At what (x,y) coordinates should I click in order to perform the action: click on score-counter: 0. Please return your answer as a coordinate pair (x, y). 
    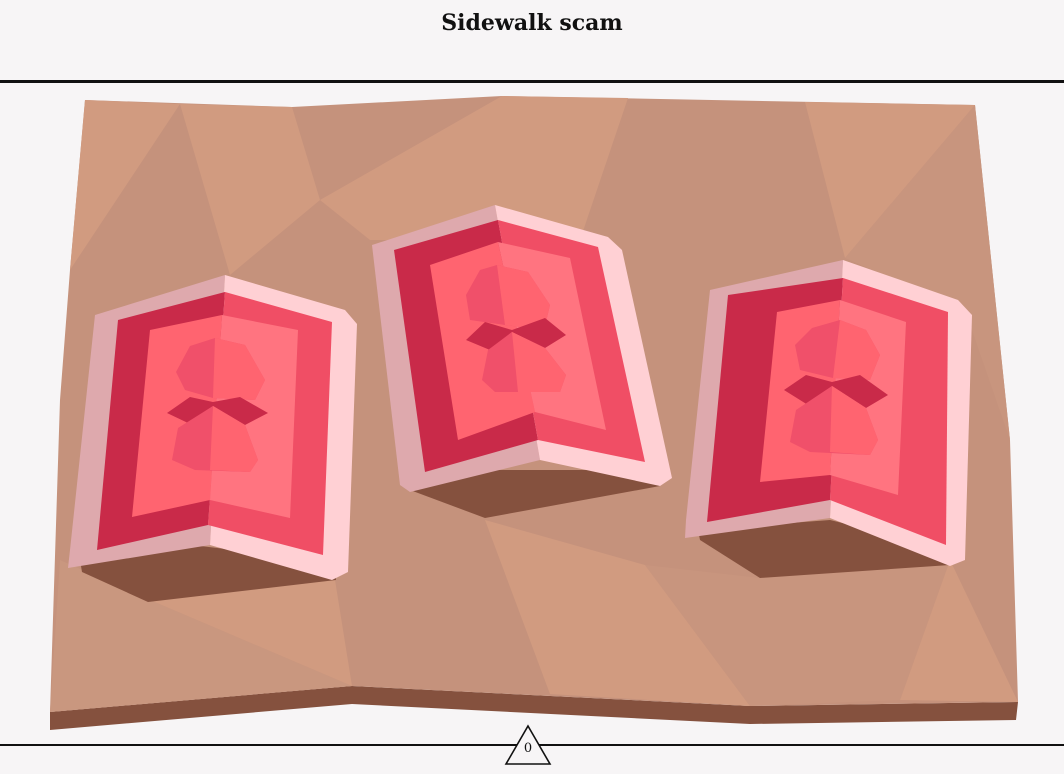
    Looking at the image, I should click on (528, 745).